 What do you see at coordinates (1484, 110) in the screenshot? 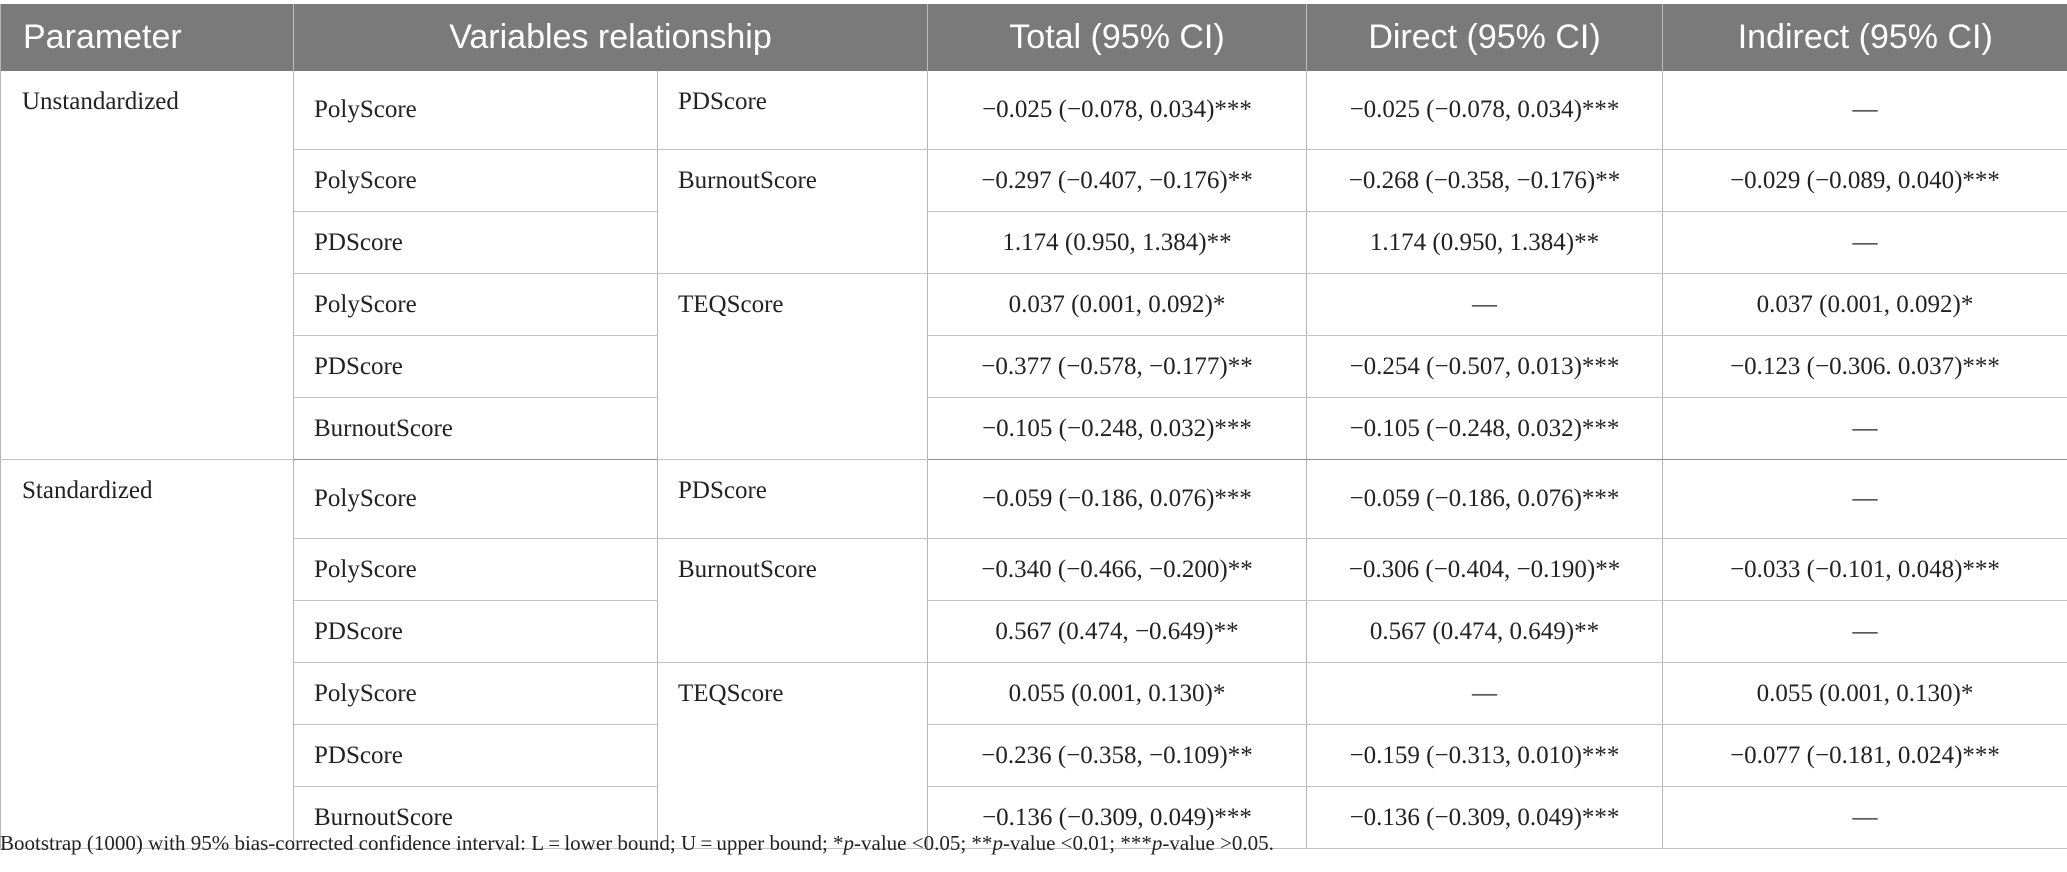
I see `direct-effect-cell: −0.025 (−0.078, 0.034)***` at bounding box center [1484, 110].